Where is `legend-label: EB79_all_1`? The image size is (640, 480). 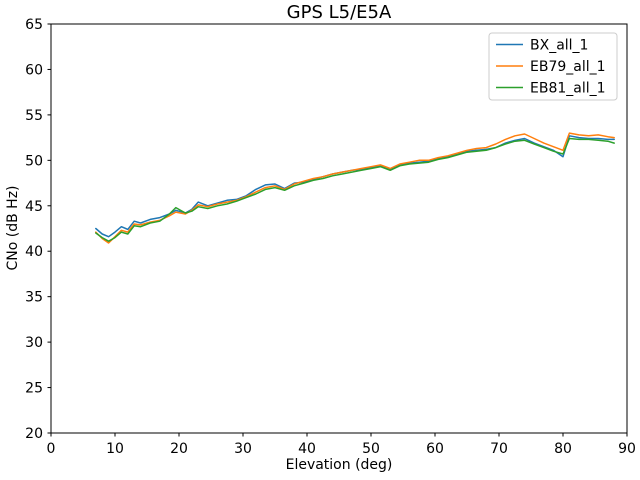
legend-label: EB79_all_1 is located at coordinates (568, 67).